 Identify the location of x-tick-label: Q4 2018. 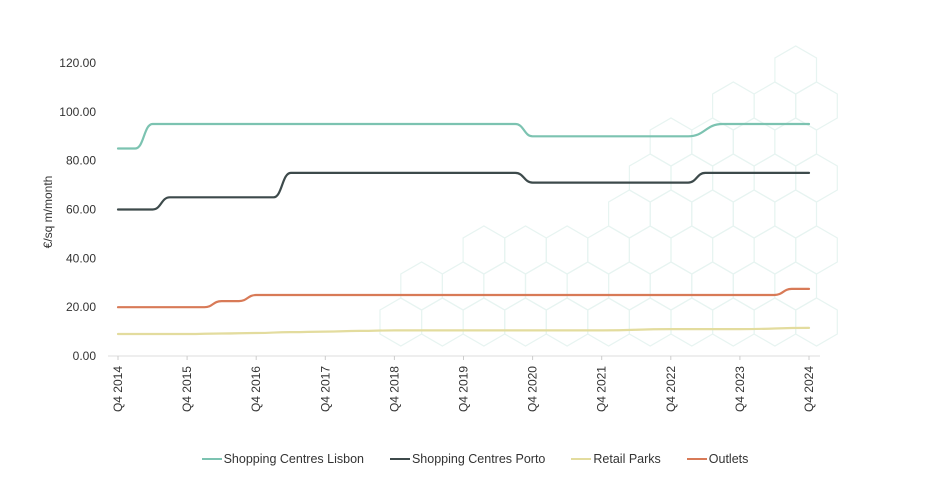
(394, 389).